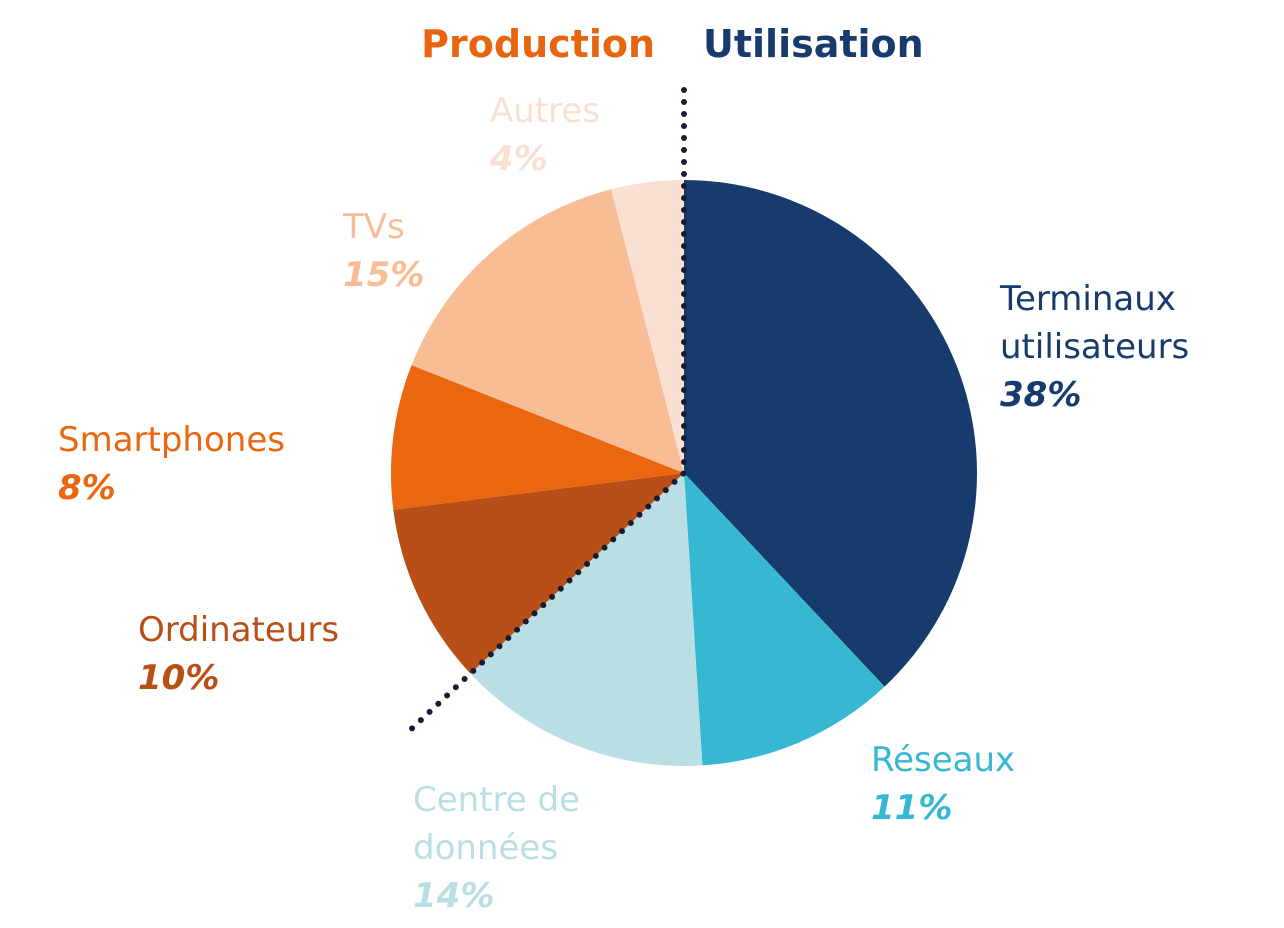  What do you see at coordinates (545, 111) in the screenshot?
I see `slice-label-autres: Autres` at bounding box center [545, 111].